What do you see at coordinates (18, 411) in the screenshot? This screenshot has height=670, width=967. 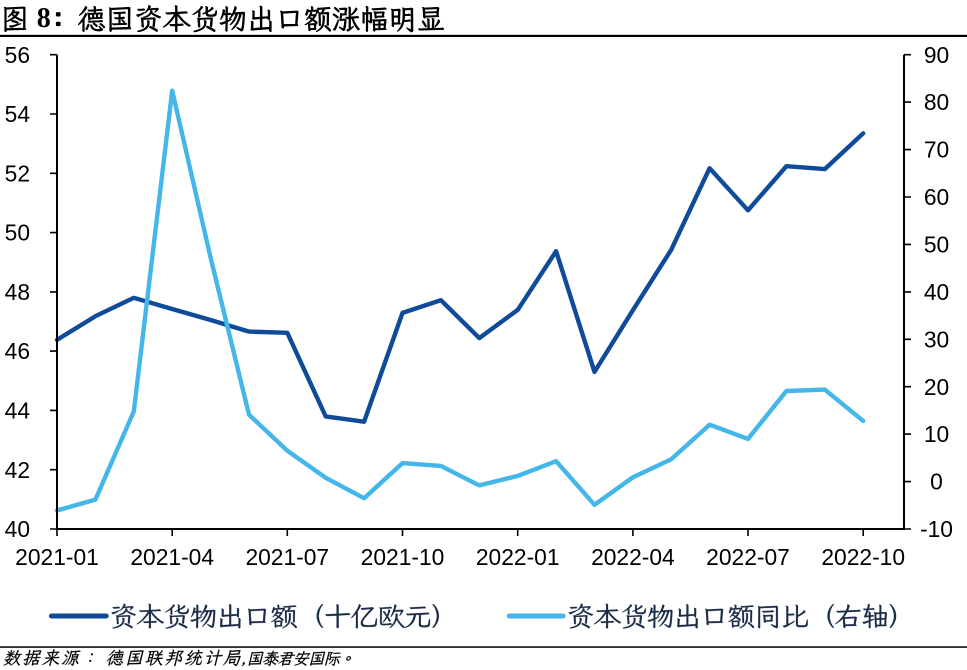 I see `svg-text: 44` at bounding box center [18, 411].